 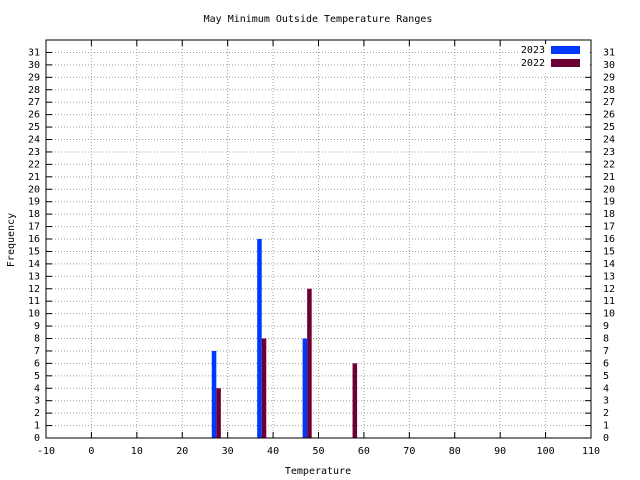 What do you see at coordinates (37, 339) in the screenshot?
I see `y-tick-label: 8` at bounding box center [37, 339].